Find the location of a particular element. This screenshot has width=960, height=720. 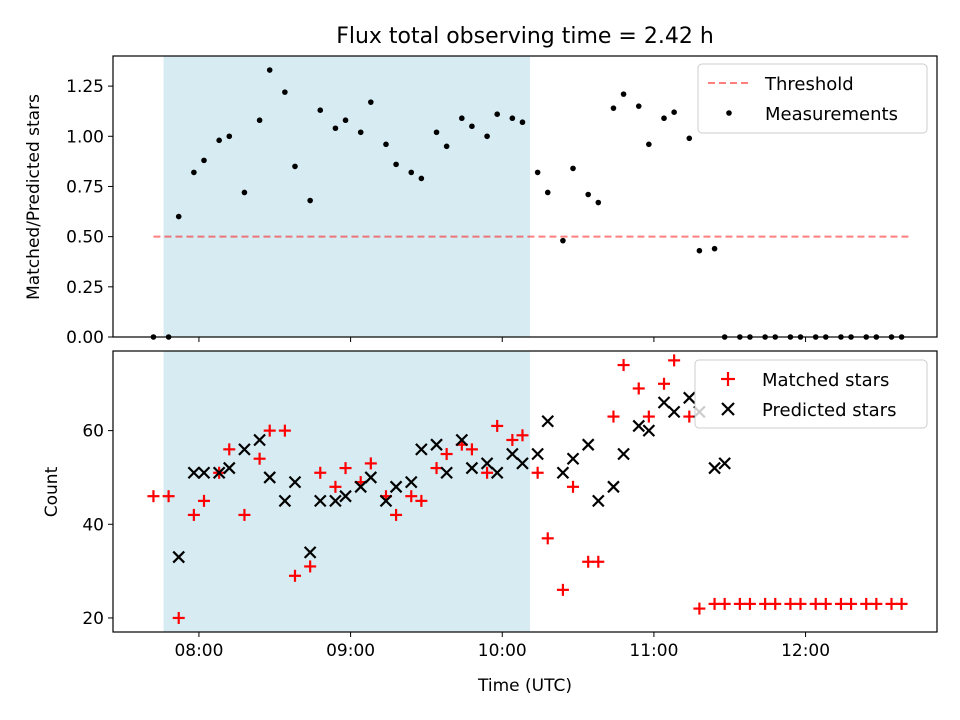

bottom-y-axis-label: Count is located at coordinates (52, 491).